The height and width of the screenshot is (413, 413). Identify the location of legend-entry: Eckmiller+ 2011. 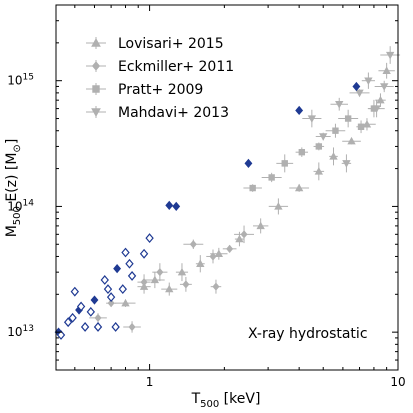
(160, 67).